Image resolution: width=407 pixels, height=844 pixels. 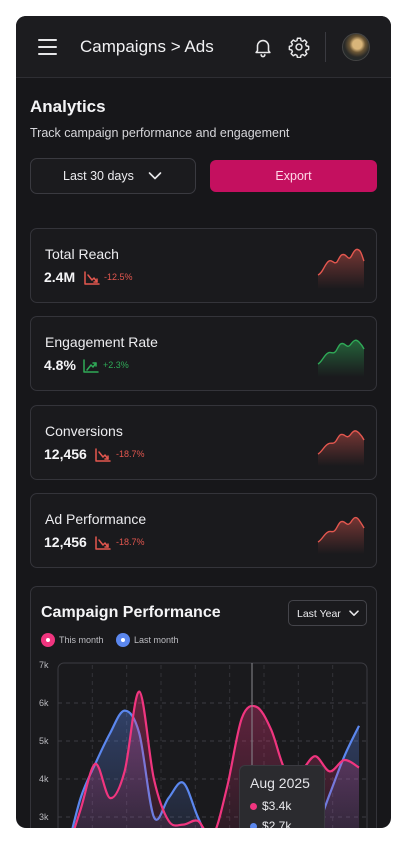 What do you see at coordinates (293, 176) in the screenshot?
I see `export-button: Export` at bounding box center [293, 176].